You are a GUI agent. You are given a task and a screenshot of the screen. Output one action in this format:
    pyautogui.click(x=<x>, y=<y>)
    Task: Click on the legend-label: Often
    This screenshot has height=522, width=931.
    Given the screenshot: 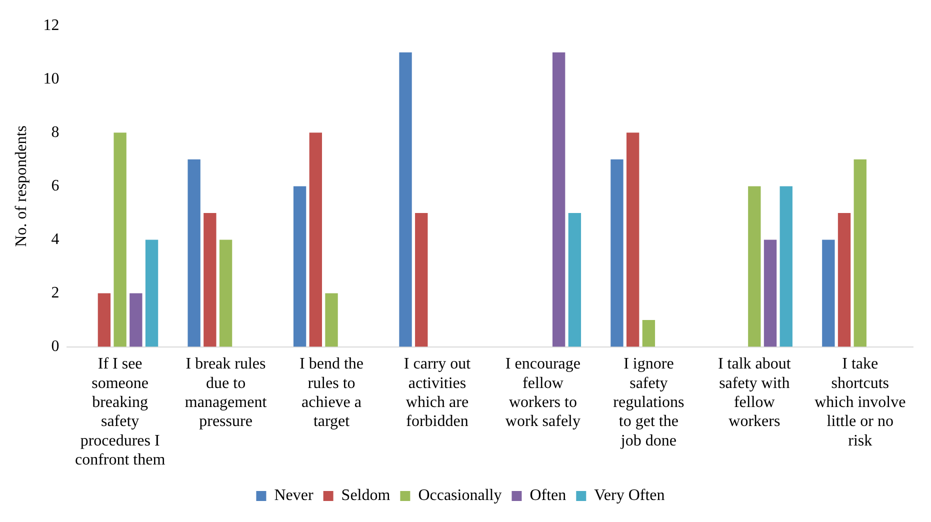 What is the action you would take?
    pyautogui.click(x=548, y=495)
    